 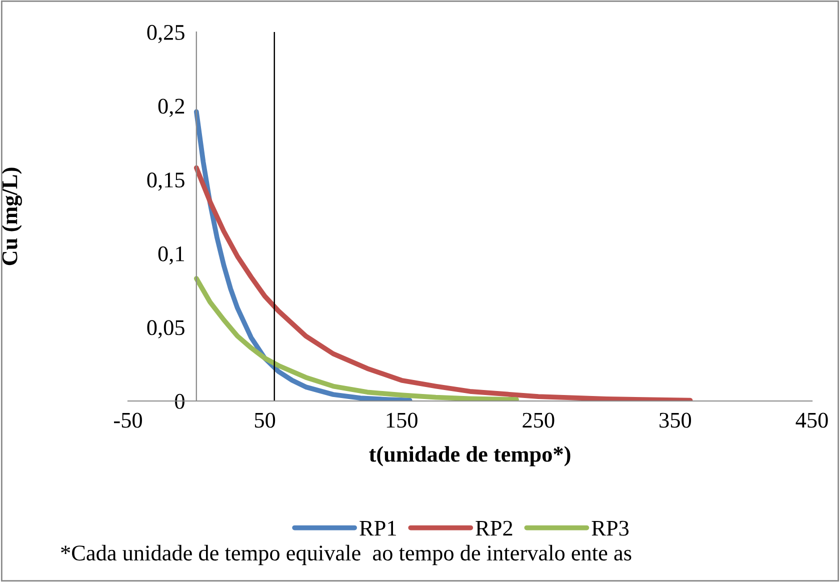 I want to click on x-tick-label: 350, so click(x=676, y=420).